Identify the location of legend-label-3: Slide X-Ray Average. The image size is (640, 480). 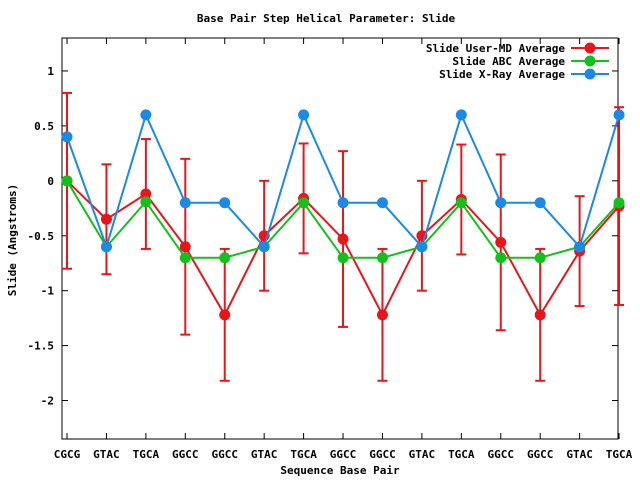
(502, 74).